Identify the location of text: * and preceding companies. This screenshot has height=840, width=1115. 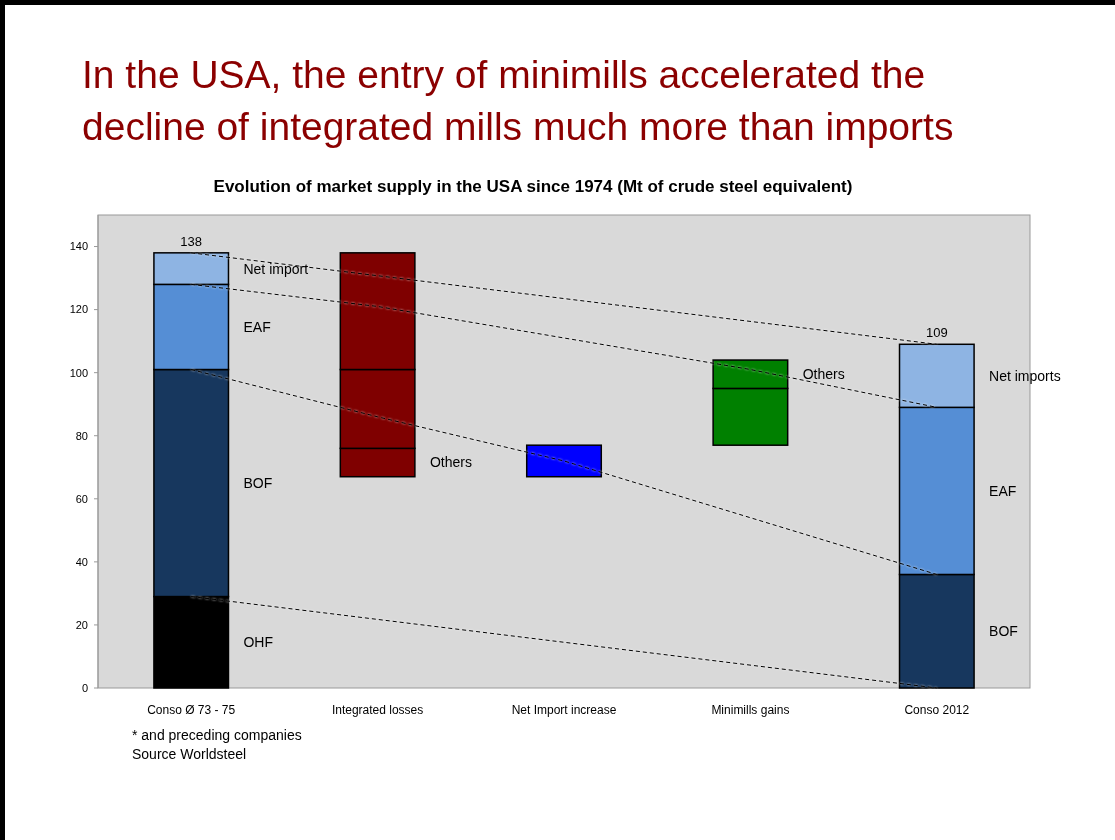
(217, 735).